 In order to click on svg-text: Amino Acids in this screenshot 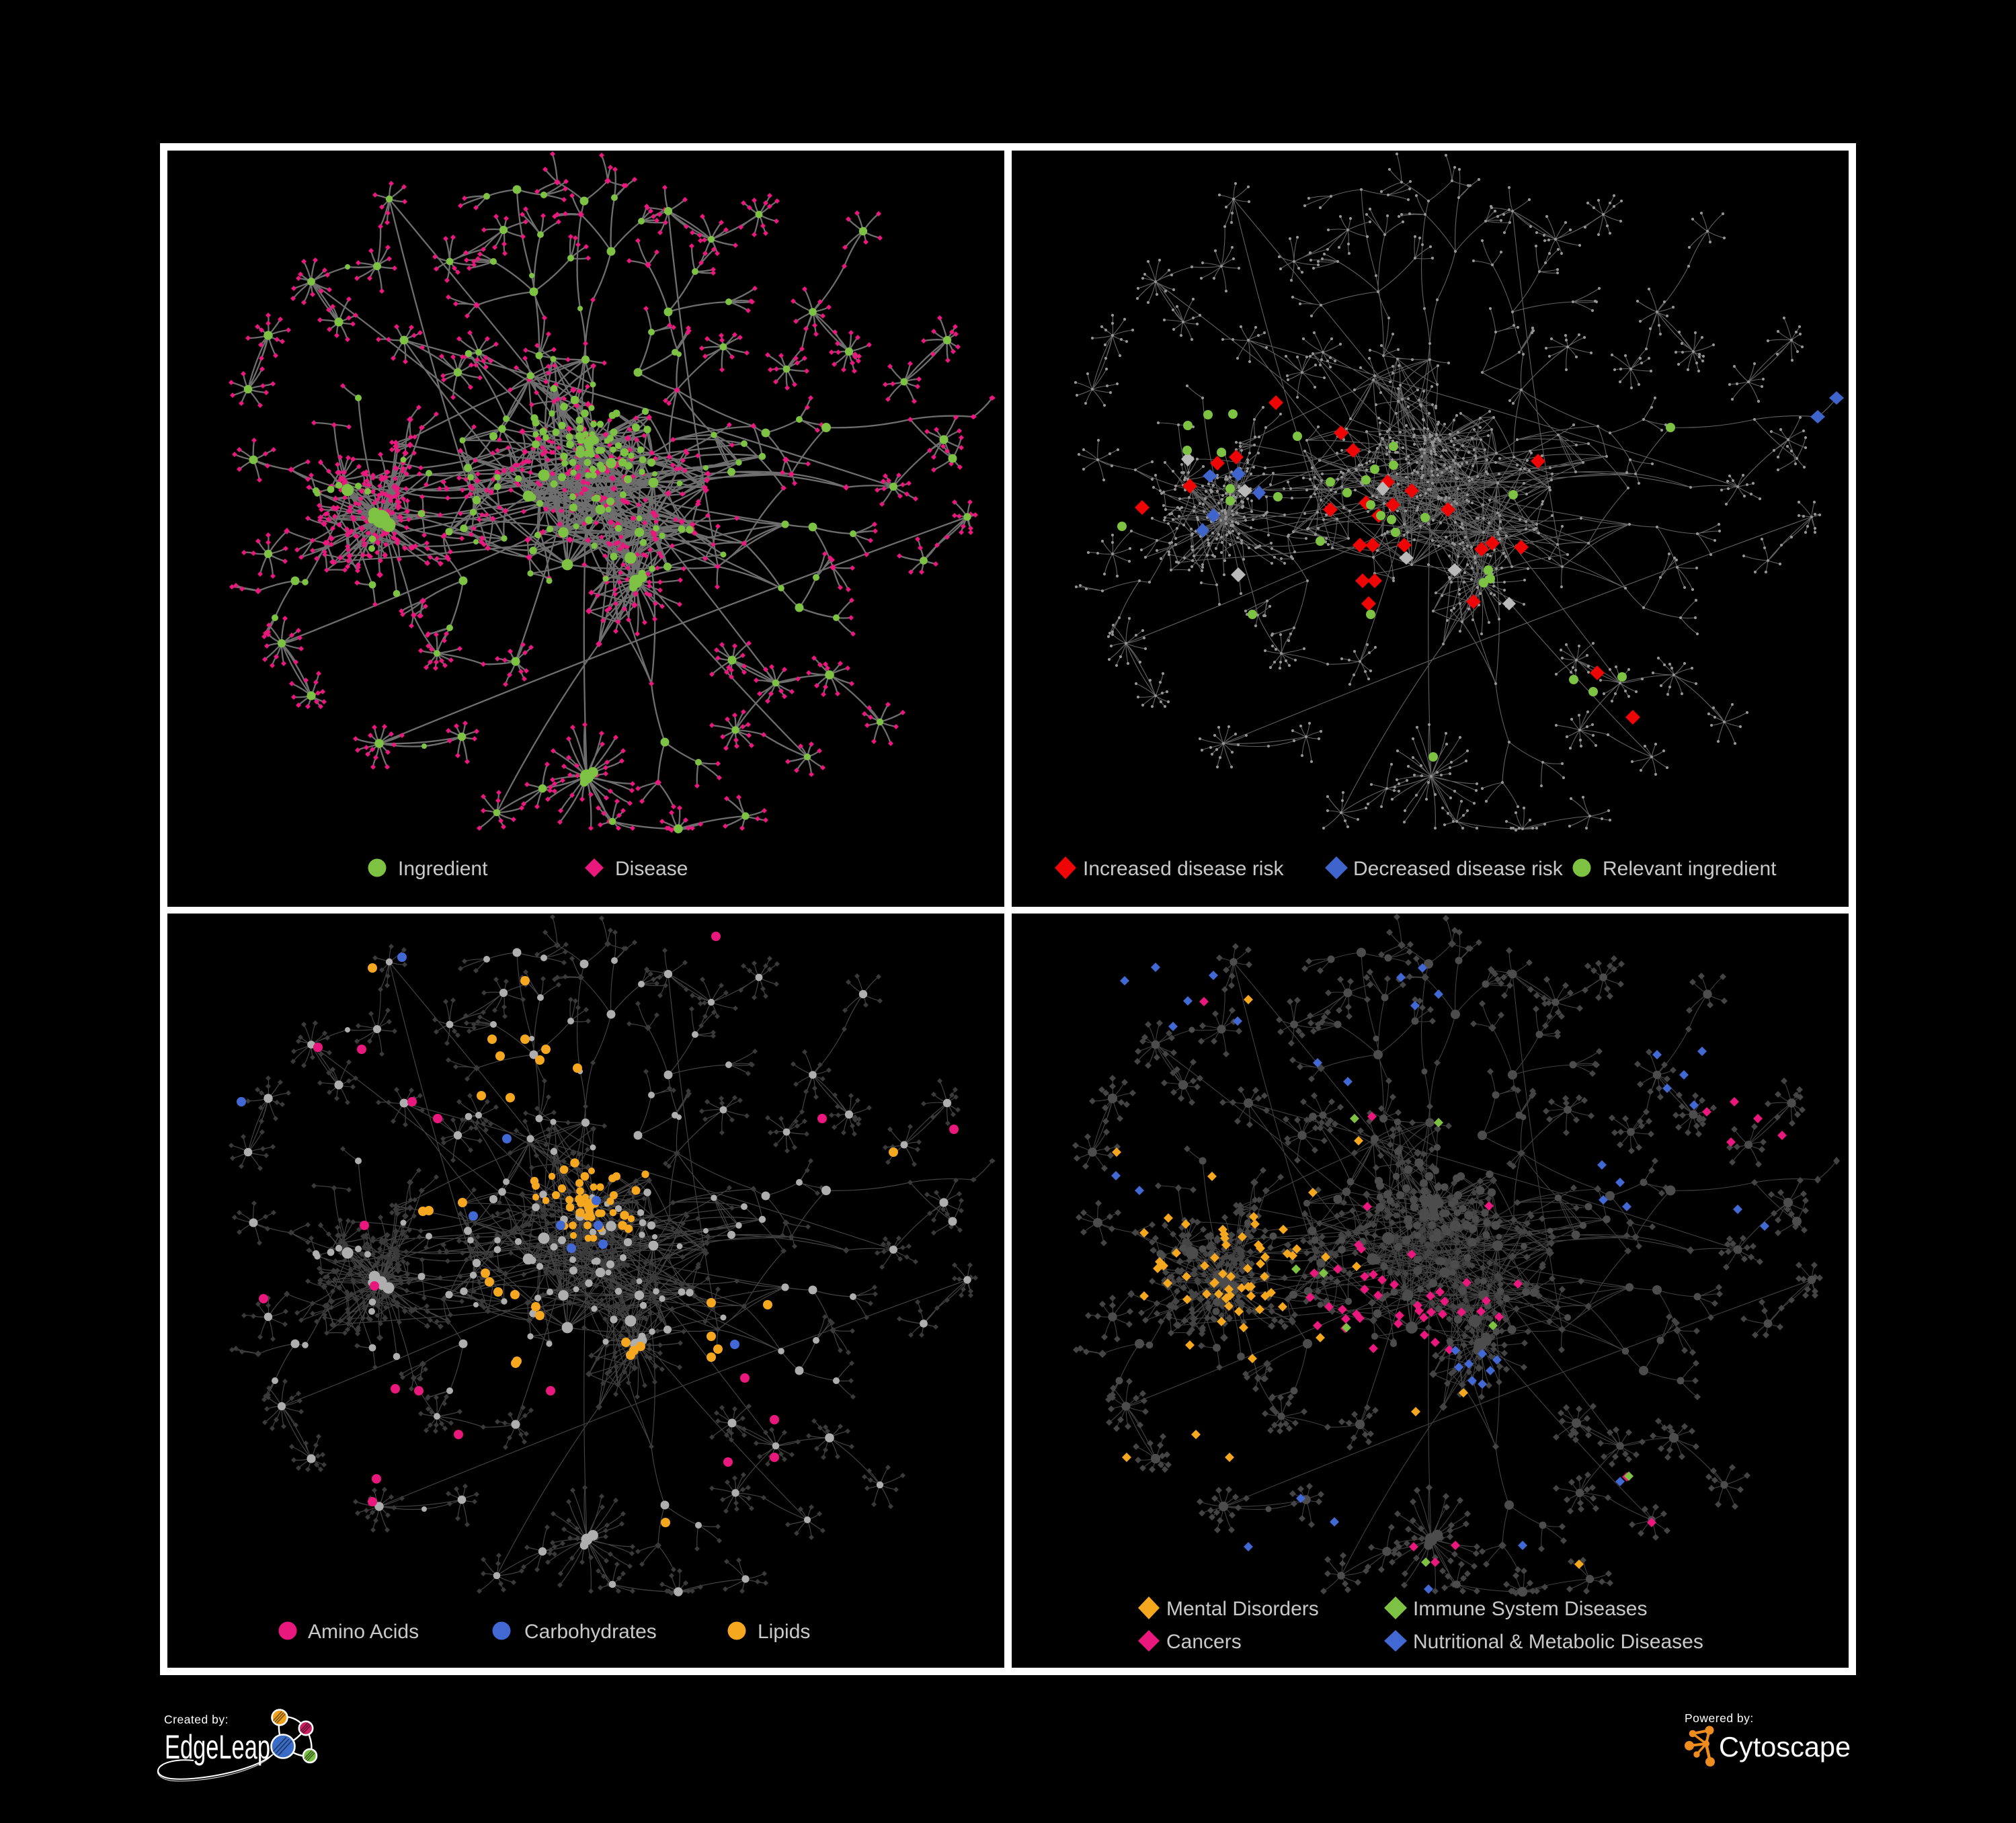, I will do `click(363, 1632)`.